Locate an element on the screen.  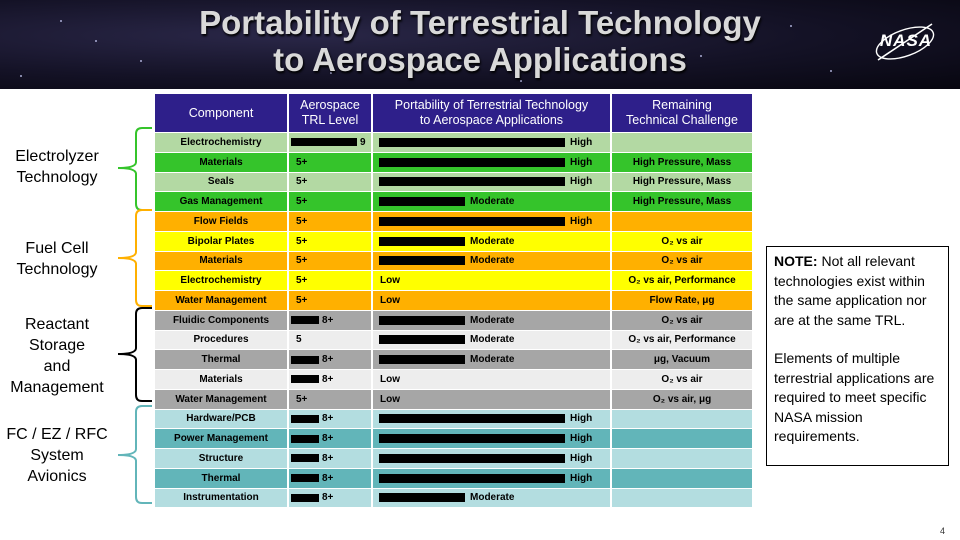
component-cell: Seals is located at coordinates (222, 182).